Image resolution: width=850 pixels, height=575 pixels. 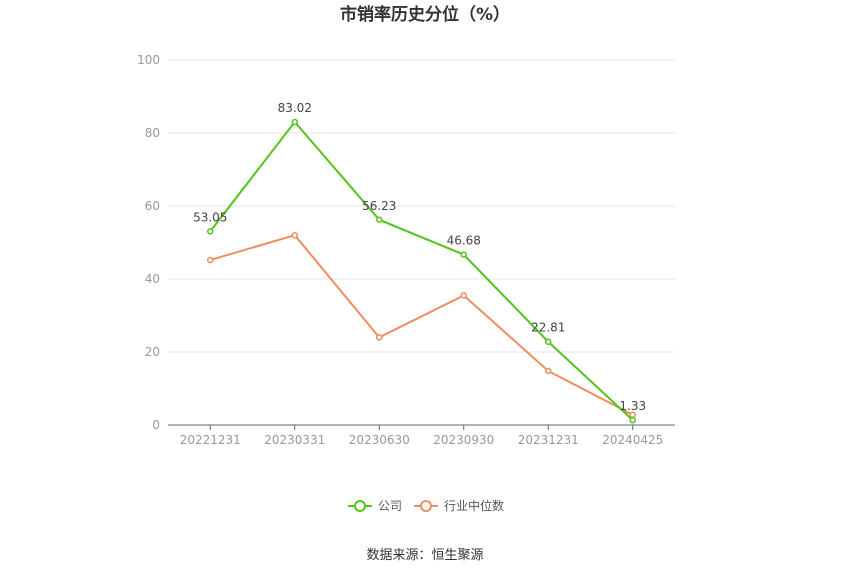 What do you see at coordinates (294, 440) in the screenshot?
I see `x-tick-label: 20230331` at bounding box center [294, 440].